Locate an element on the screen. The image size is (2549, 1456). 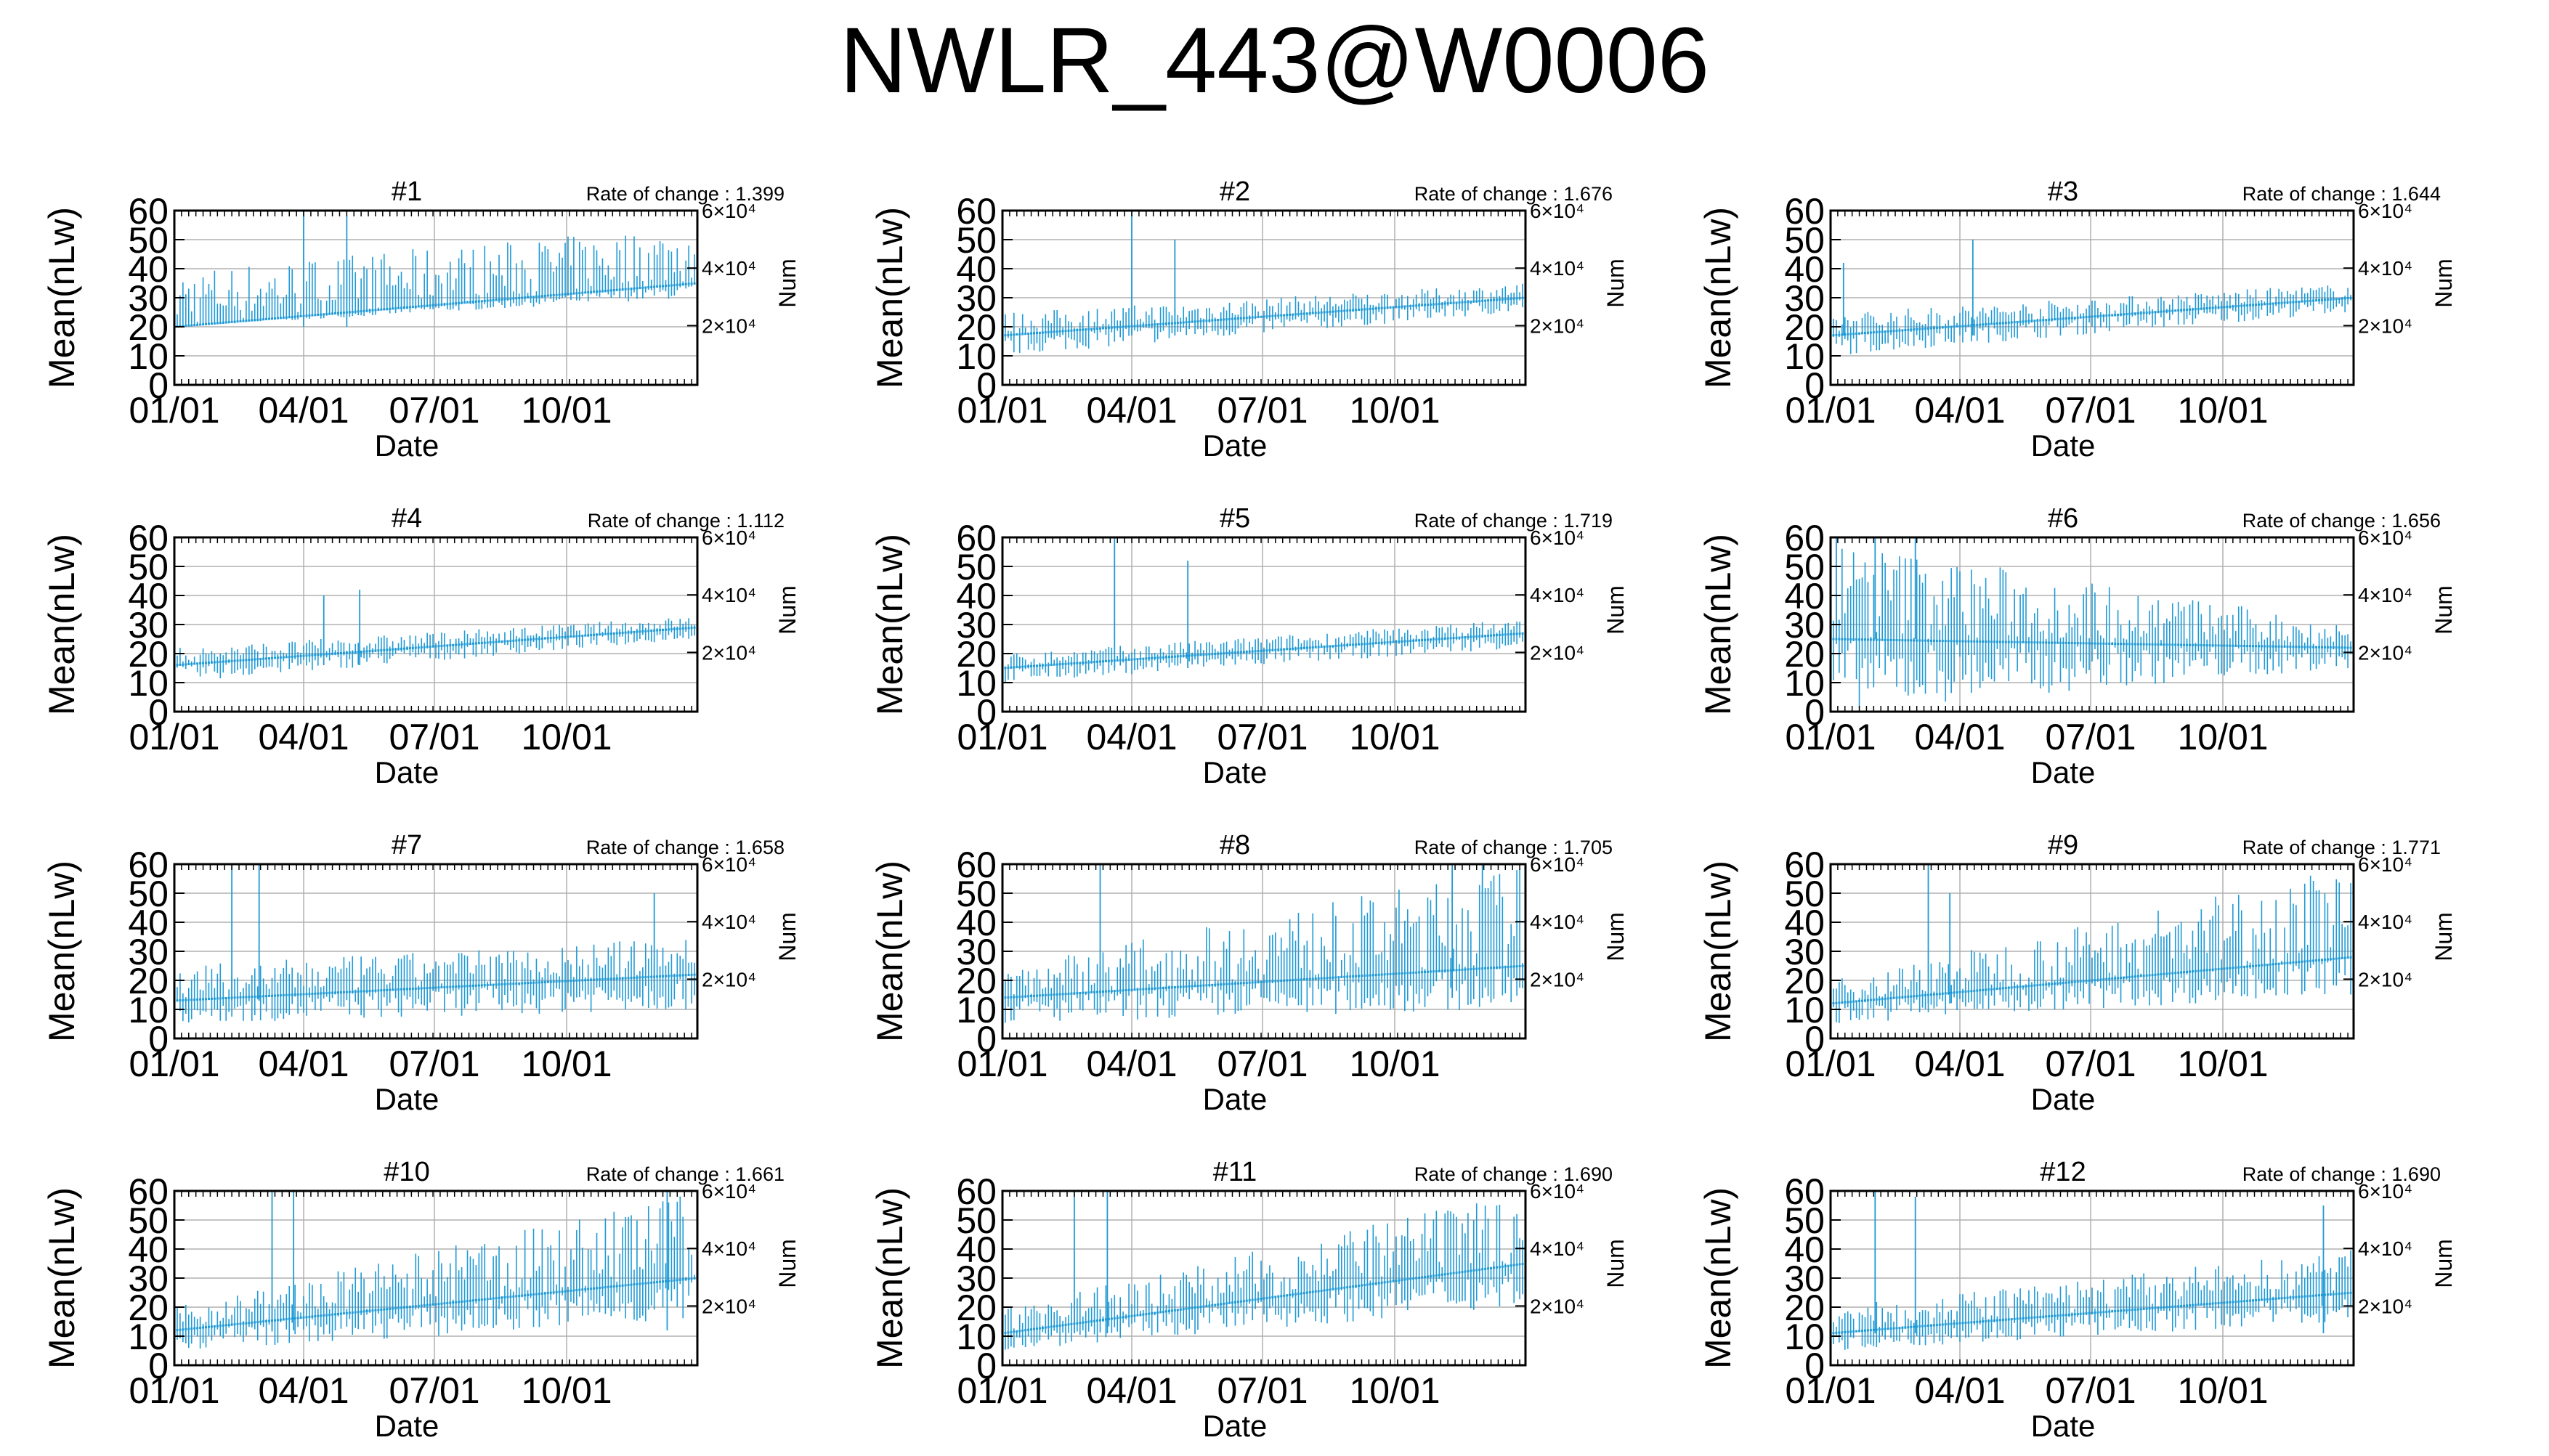
x-tick-label: 07/01 is located at coordinates (2091, 410).